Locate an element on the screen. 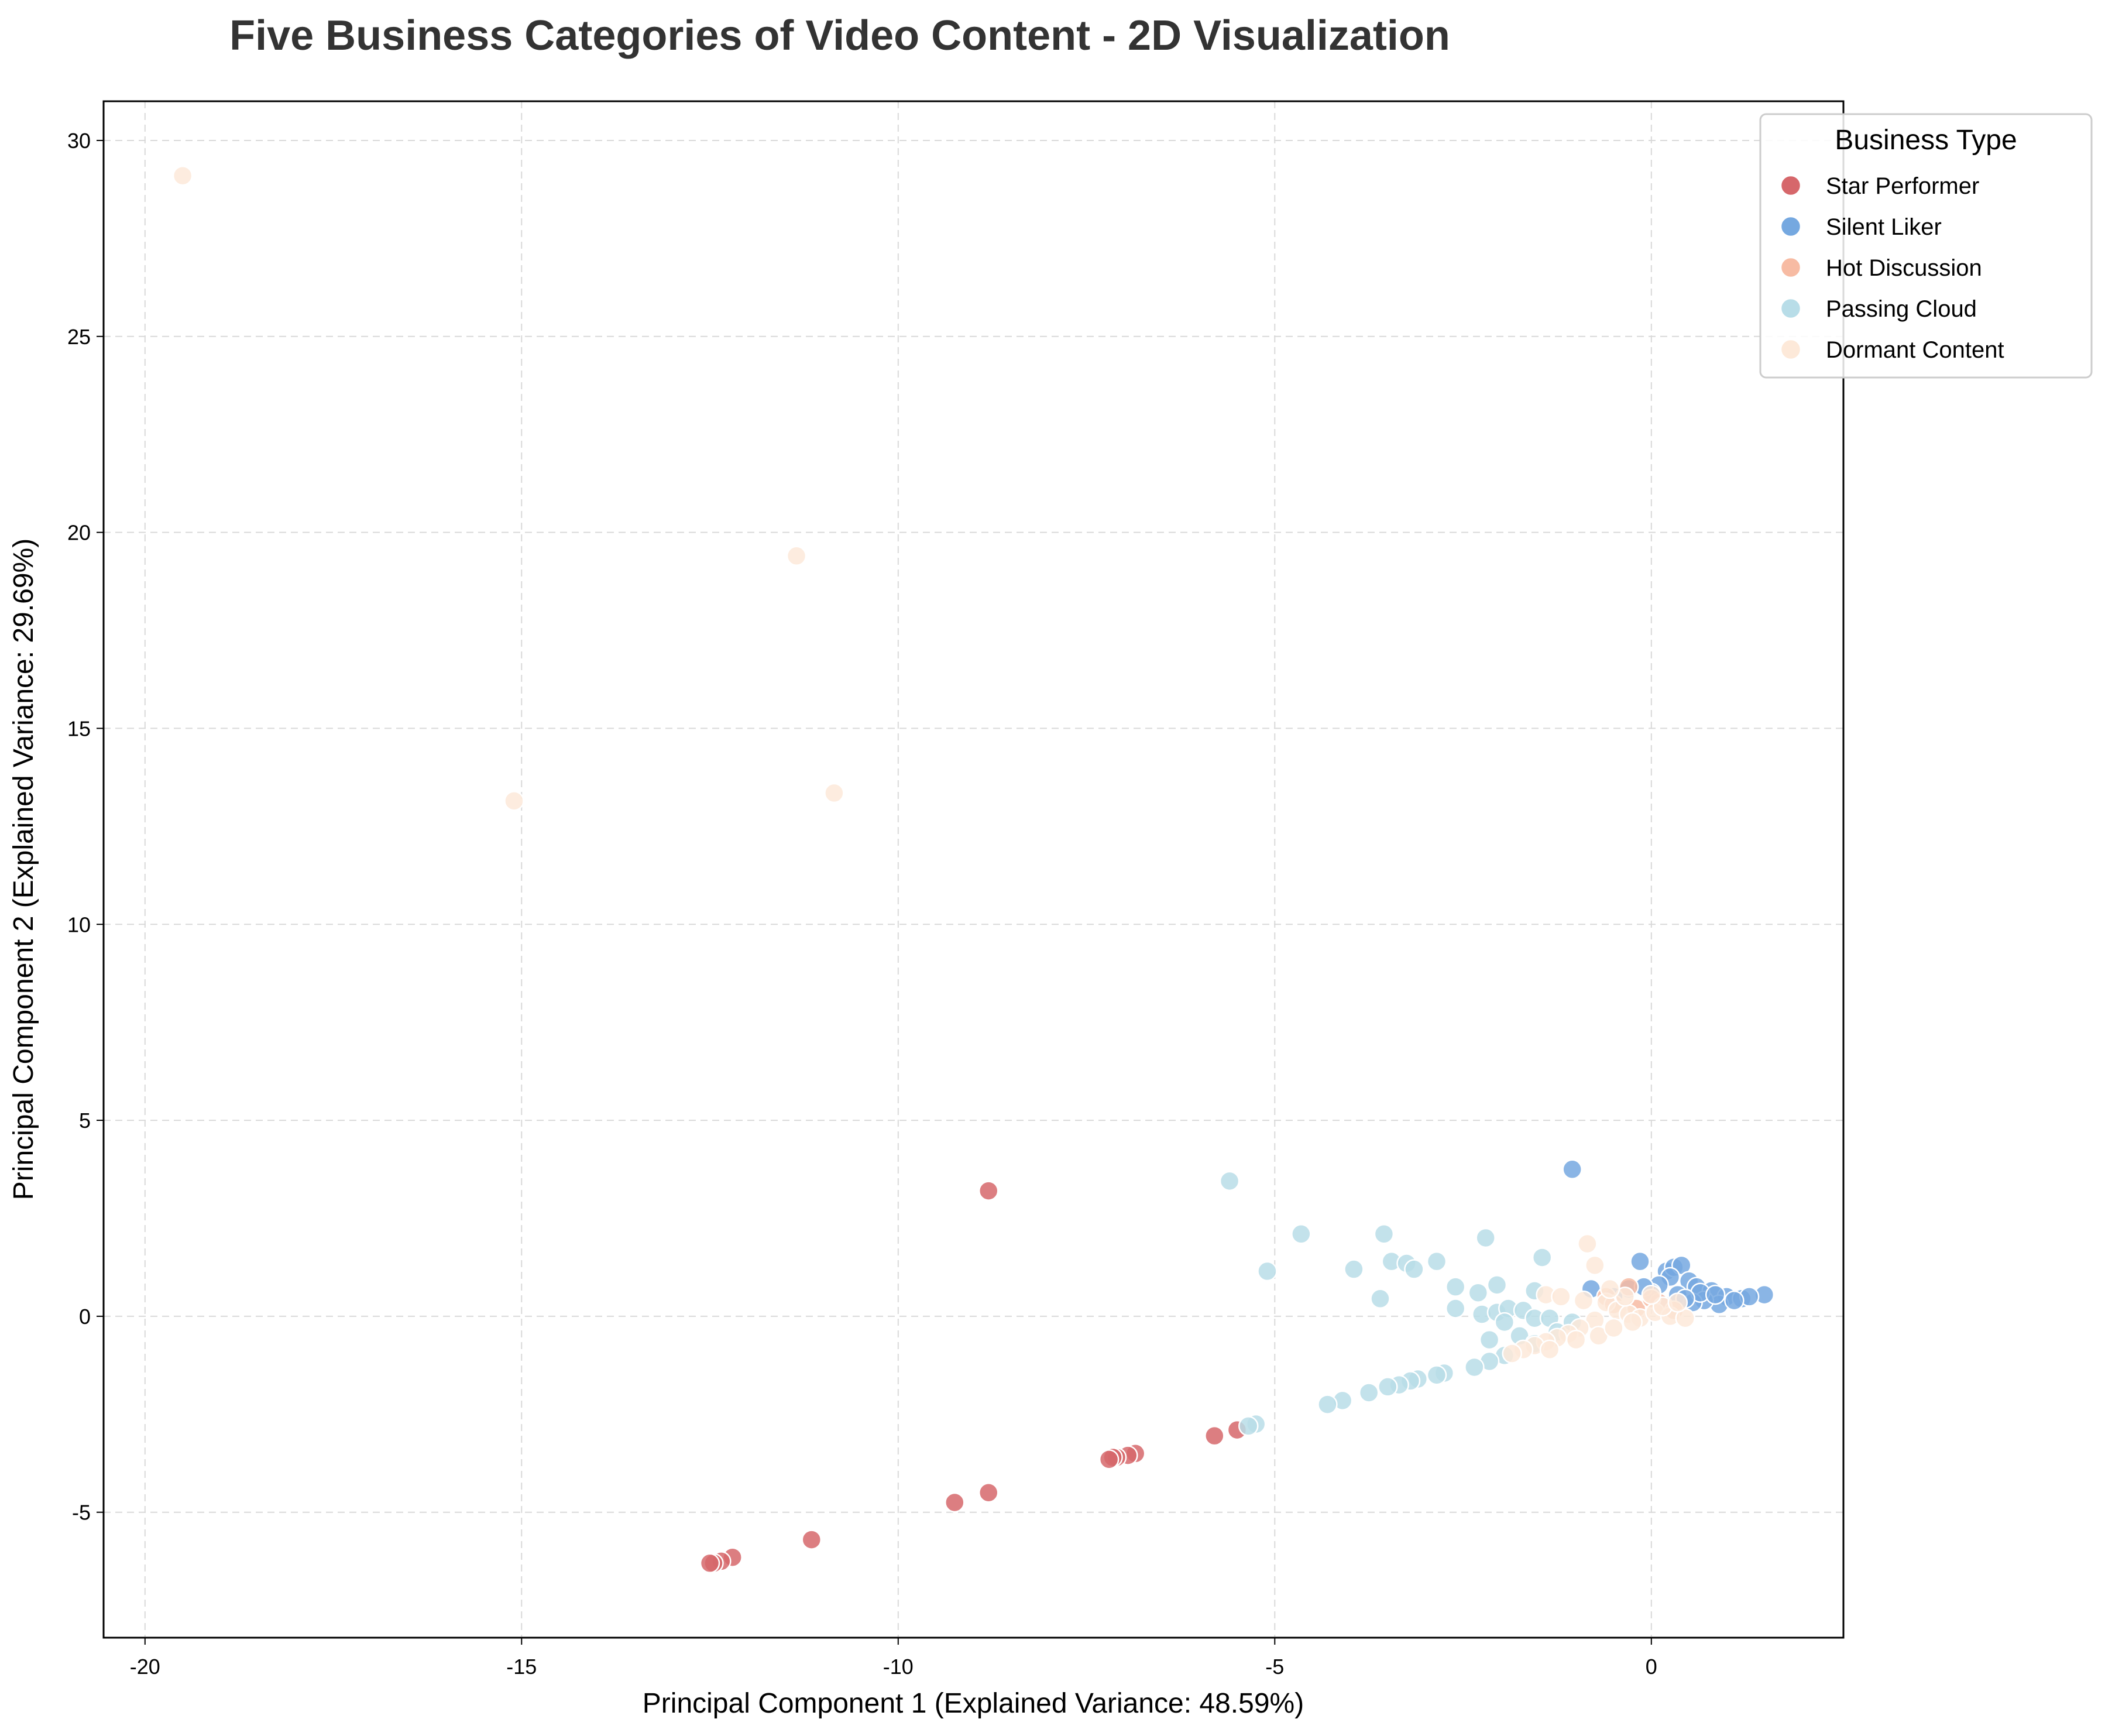 The width and height of the screenshot is (2105, 1736). y-tick-label: 20 is located at coordinates (79, 533).